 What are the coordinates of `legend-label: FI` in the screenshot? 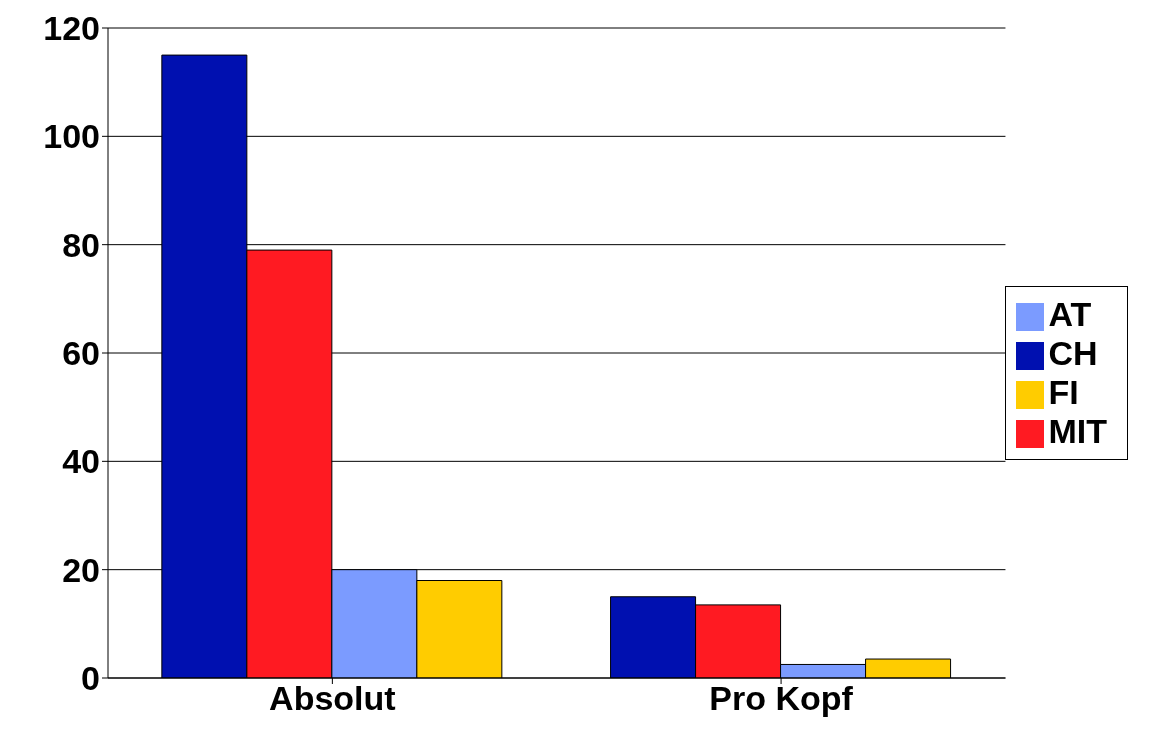 It's located at (1063, 392).